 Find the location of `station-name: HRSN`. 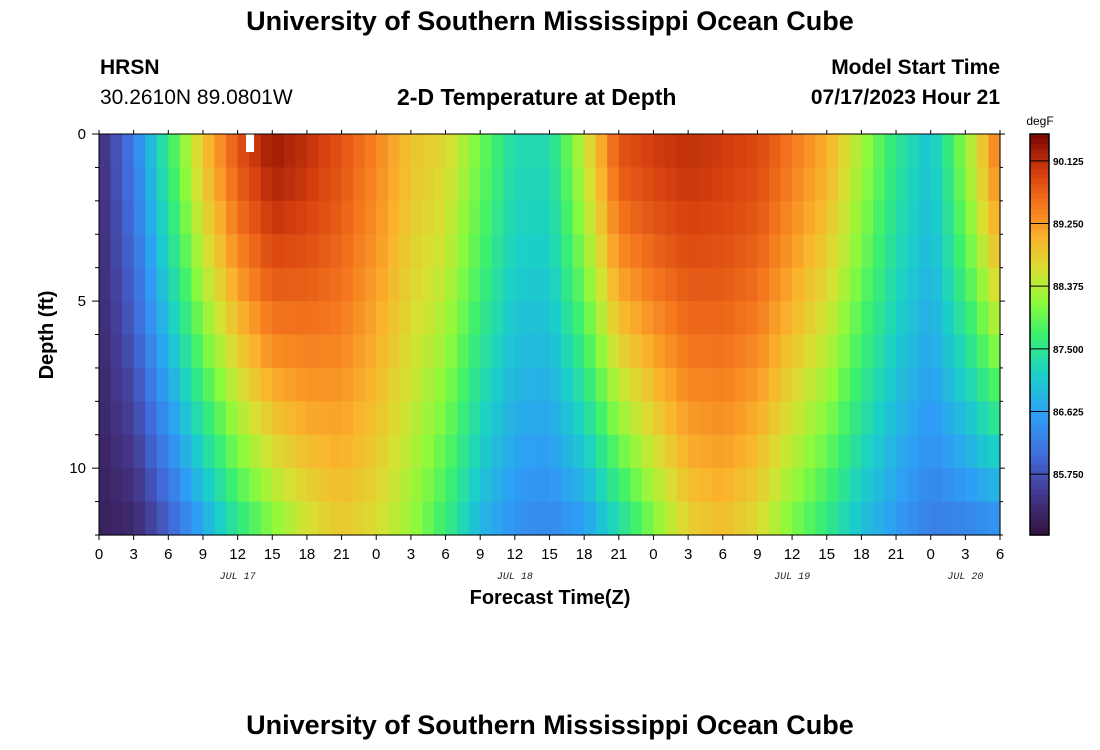

station-name: HRSN is located at coordinates (130, 67).